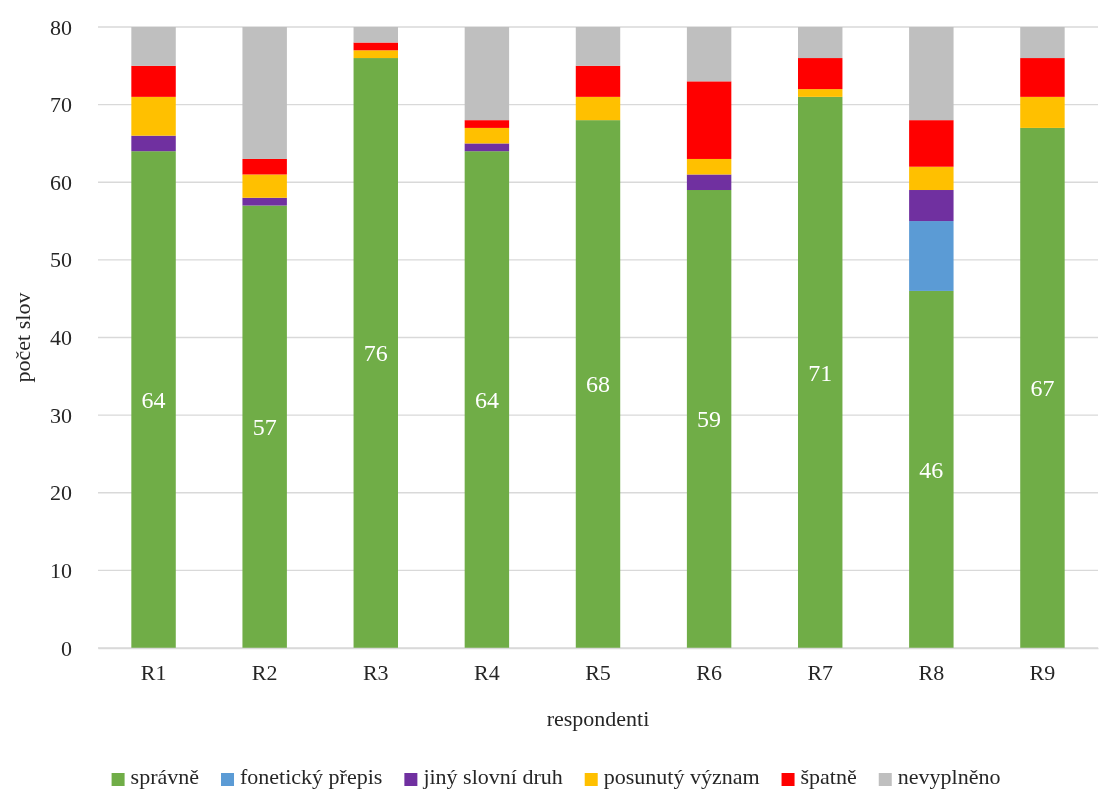  I want to click on x-tick-label: R5, so click(598, 672).